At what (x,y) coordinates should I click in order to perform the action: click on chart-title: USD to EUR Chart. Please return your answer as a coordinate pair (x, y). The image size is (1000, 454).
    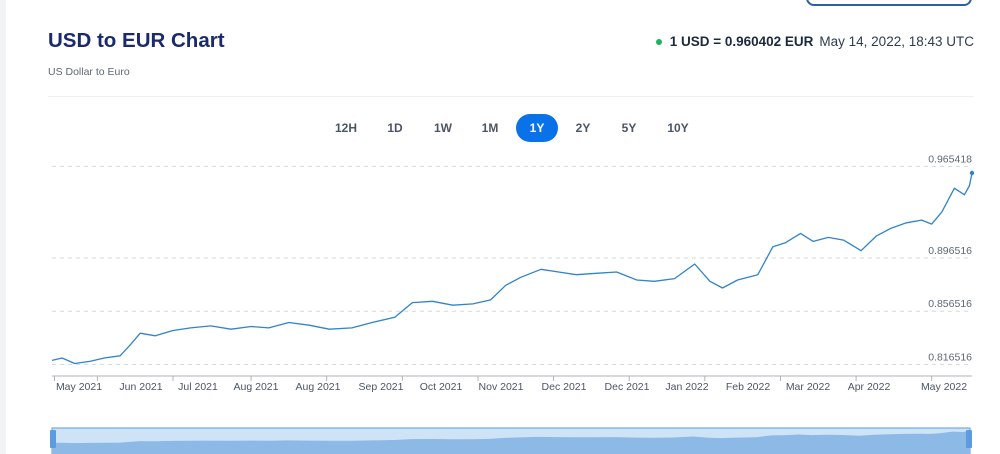
    Looking at the image, I should click on (136, 40).